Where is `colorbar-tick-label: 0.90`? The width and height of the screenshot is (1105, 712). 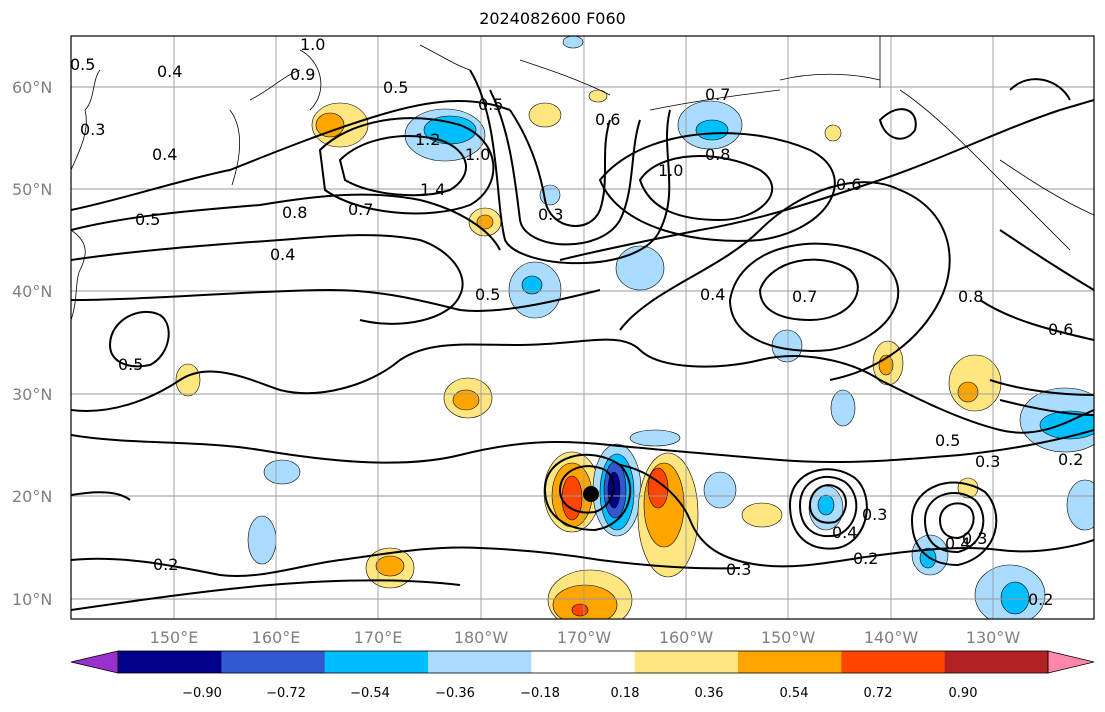
colorbar-tick-label: 0.90 is located at coordinates (963, 693).